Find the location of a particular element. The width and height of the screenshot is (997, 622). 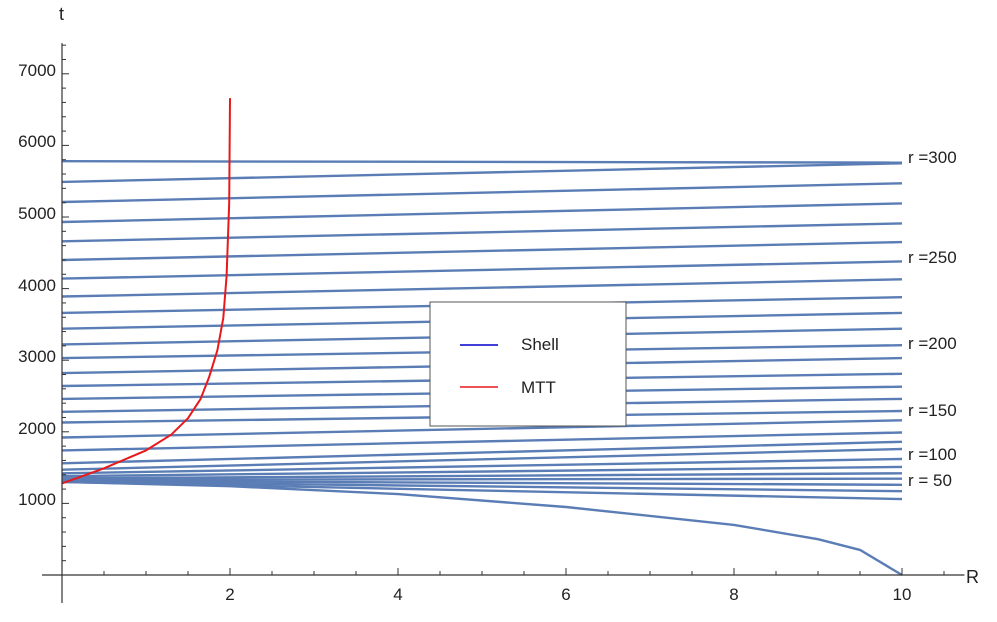

shell-line-r290 is located at coordinates (482, 213).